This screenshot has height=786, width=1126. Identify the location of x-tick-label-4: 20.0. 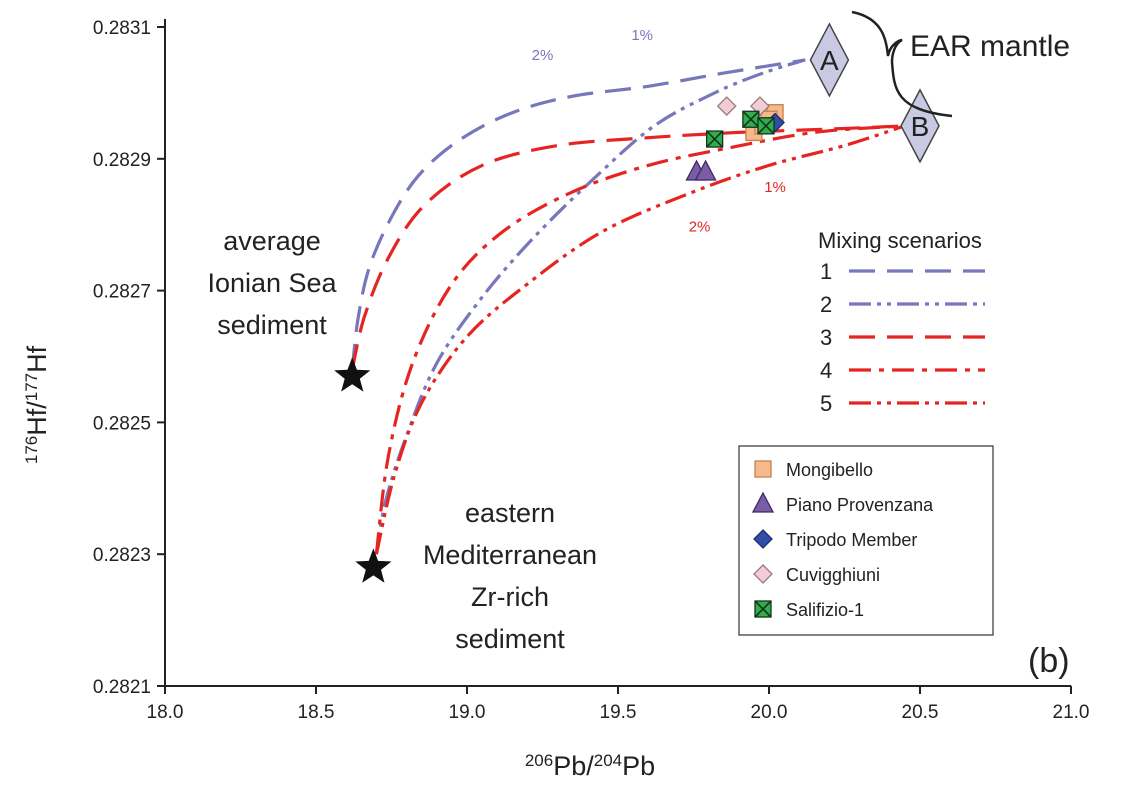
(769, 712).